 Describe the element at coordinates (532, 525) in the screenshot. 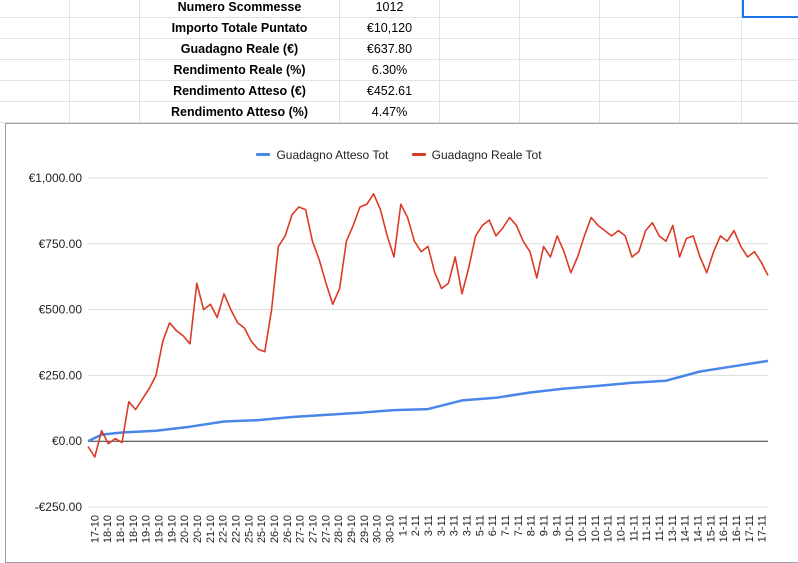

I see `x-tick-label: 8-11` at that location.